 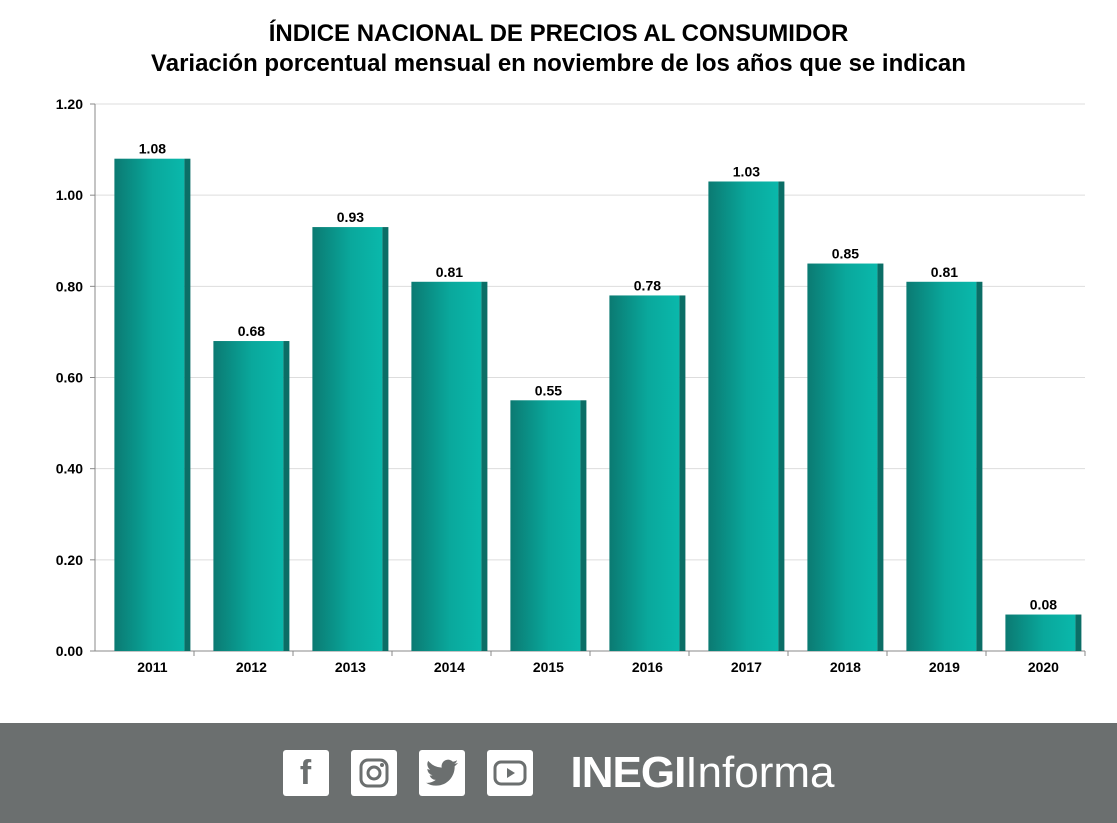 What do you see at coordinates (548, 667) in the screenshot?
I see `x-tick-label: 2015` at bounding box center [548, 667].